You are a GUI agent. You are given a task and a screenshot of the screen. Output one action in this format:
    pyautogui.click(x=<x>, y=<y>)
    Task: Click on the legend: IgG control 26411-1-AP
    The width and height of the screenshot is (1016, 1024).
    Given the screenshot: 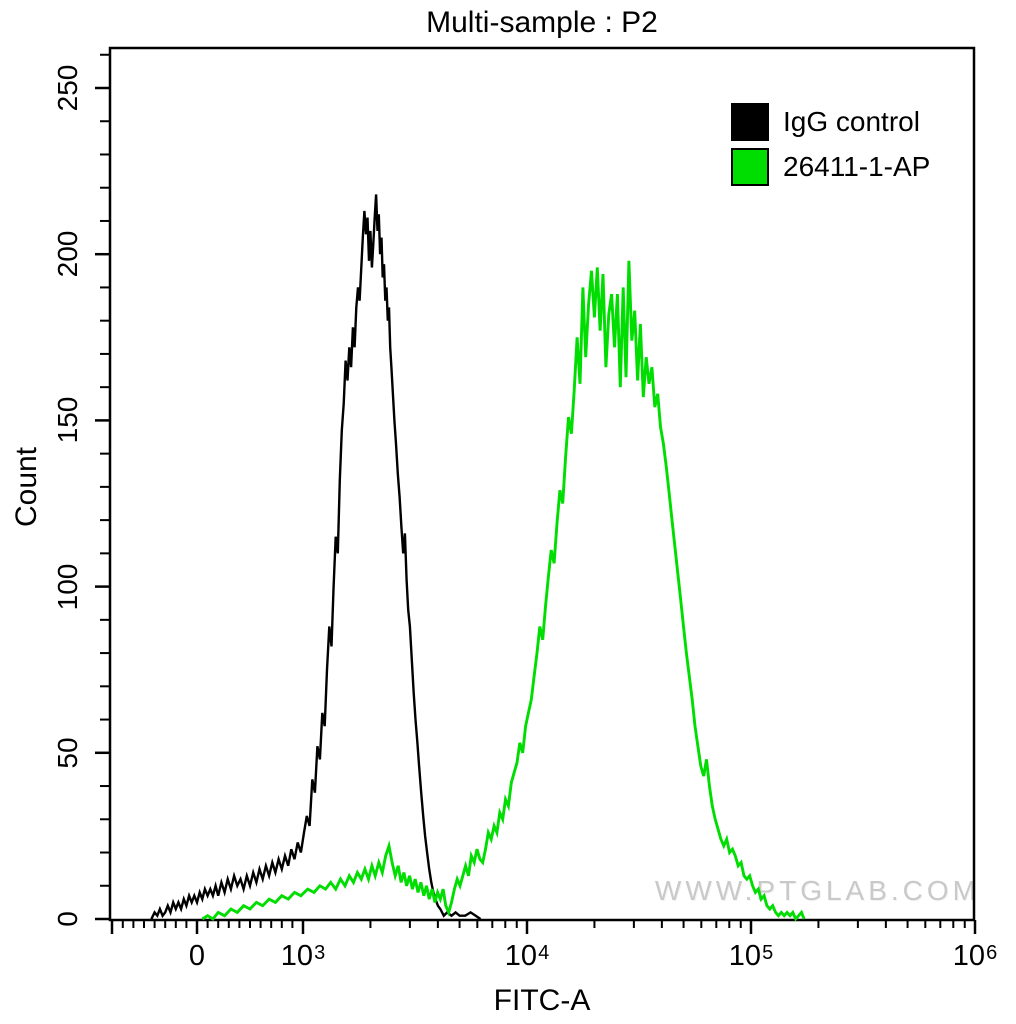 What is the action you would take?
    pyautogui.click(x=830, y=144)
    